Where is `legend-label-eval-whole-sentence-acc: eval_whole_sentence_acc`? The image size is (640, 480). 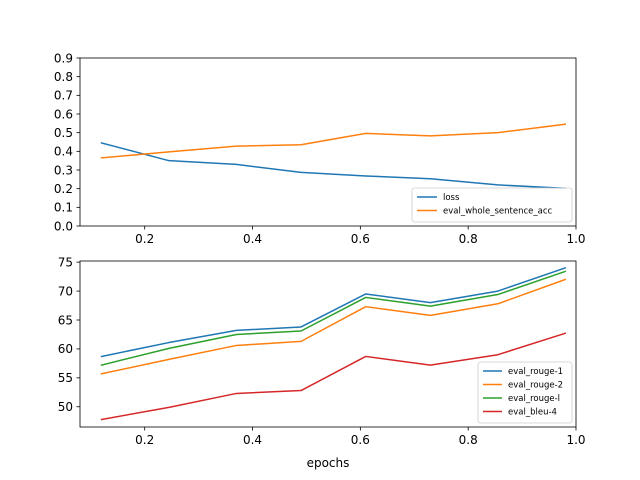
legend-label-eval-whole-sentence-acc: eval_whole_sentence_acc is located at coordinates (497, 212).